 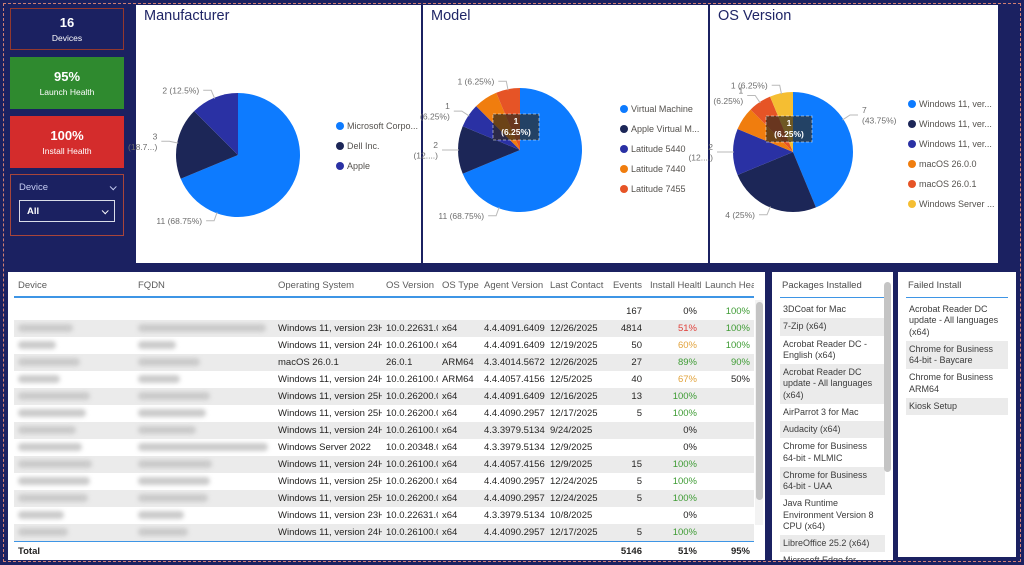 What do you see at coordinates (328, 287) in the screenshot?
I see `column-header-operating-system: Operating System` at bounding box center [328, 287].